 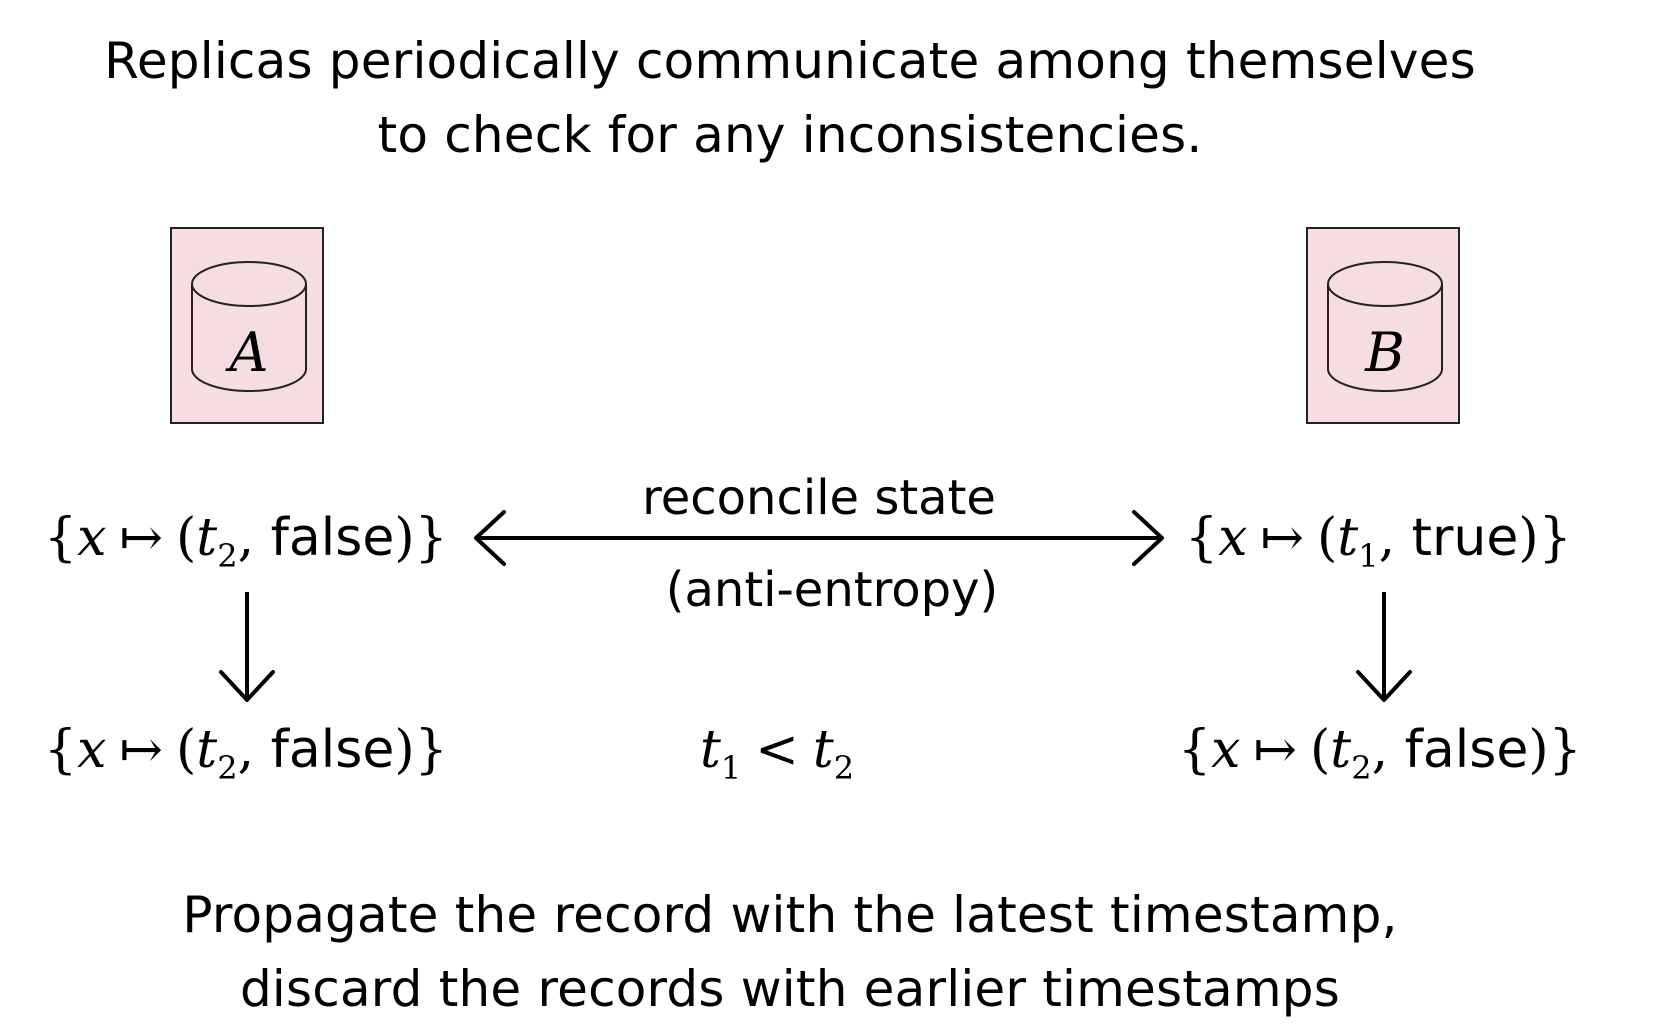 I want to click on anti-entropy-label: (anti-entropy), so click(x=832, y=590).